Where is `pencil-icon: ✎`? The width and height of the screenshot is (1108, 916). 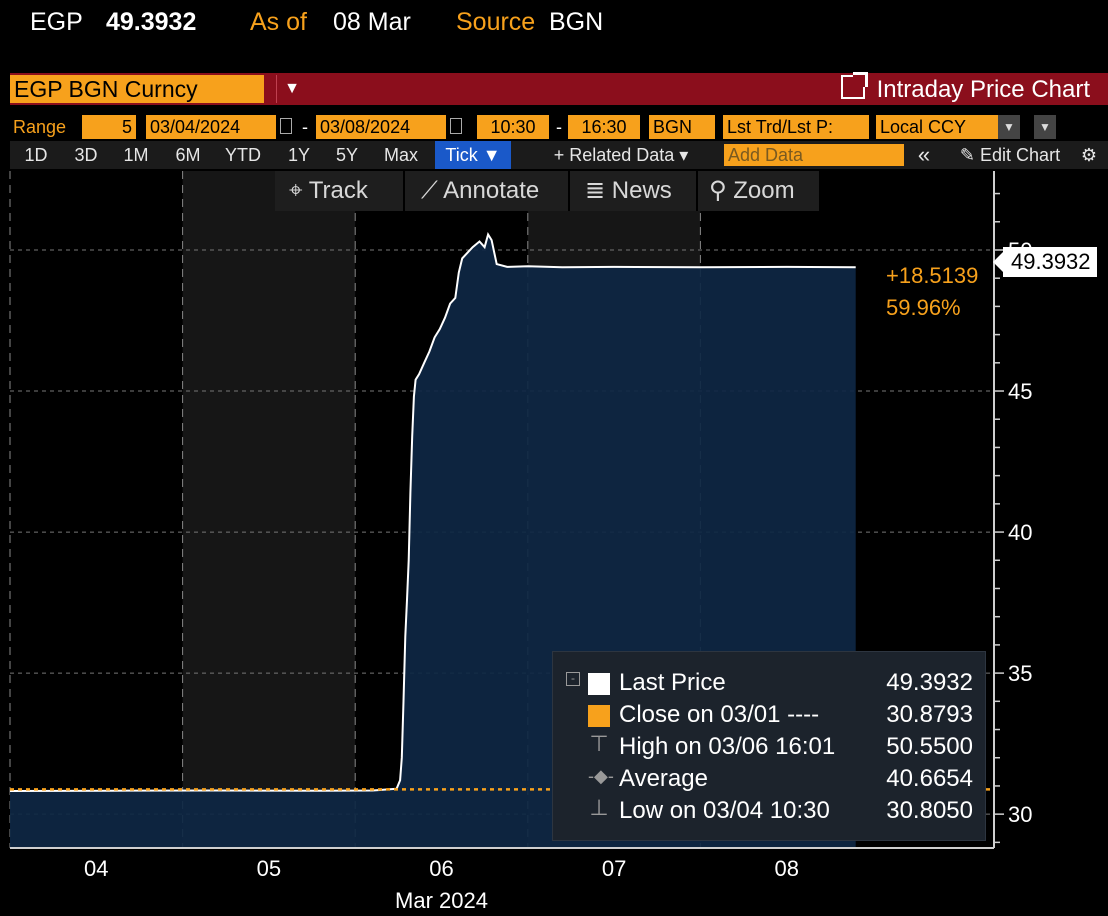
pencil-icon: ✎ is located at coordinates (967, 155).